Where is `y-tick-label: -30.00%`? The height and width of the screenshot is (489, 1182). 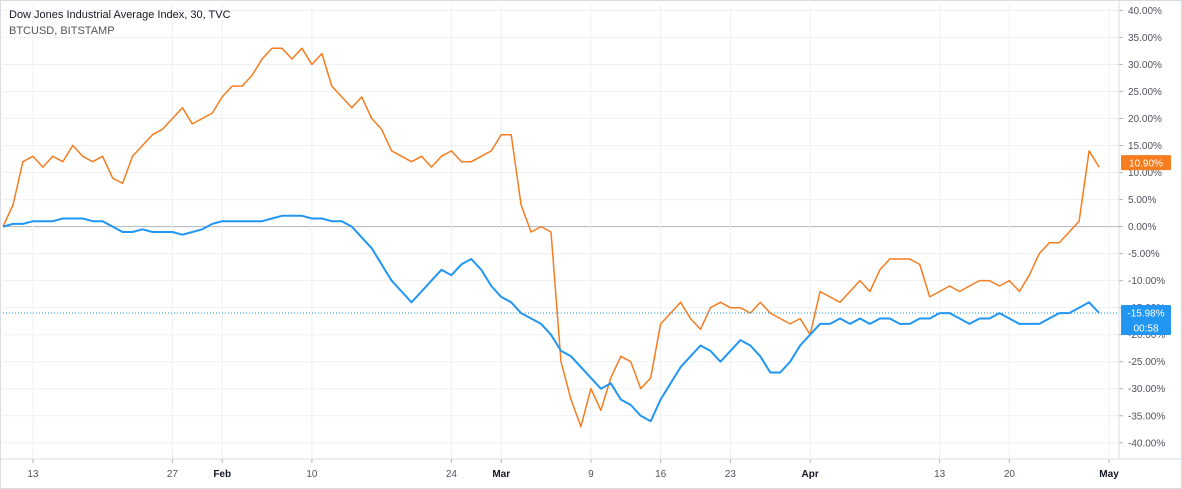
y-tick-label: -30.00% is located at coordinates (1146, 389).